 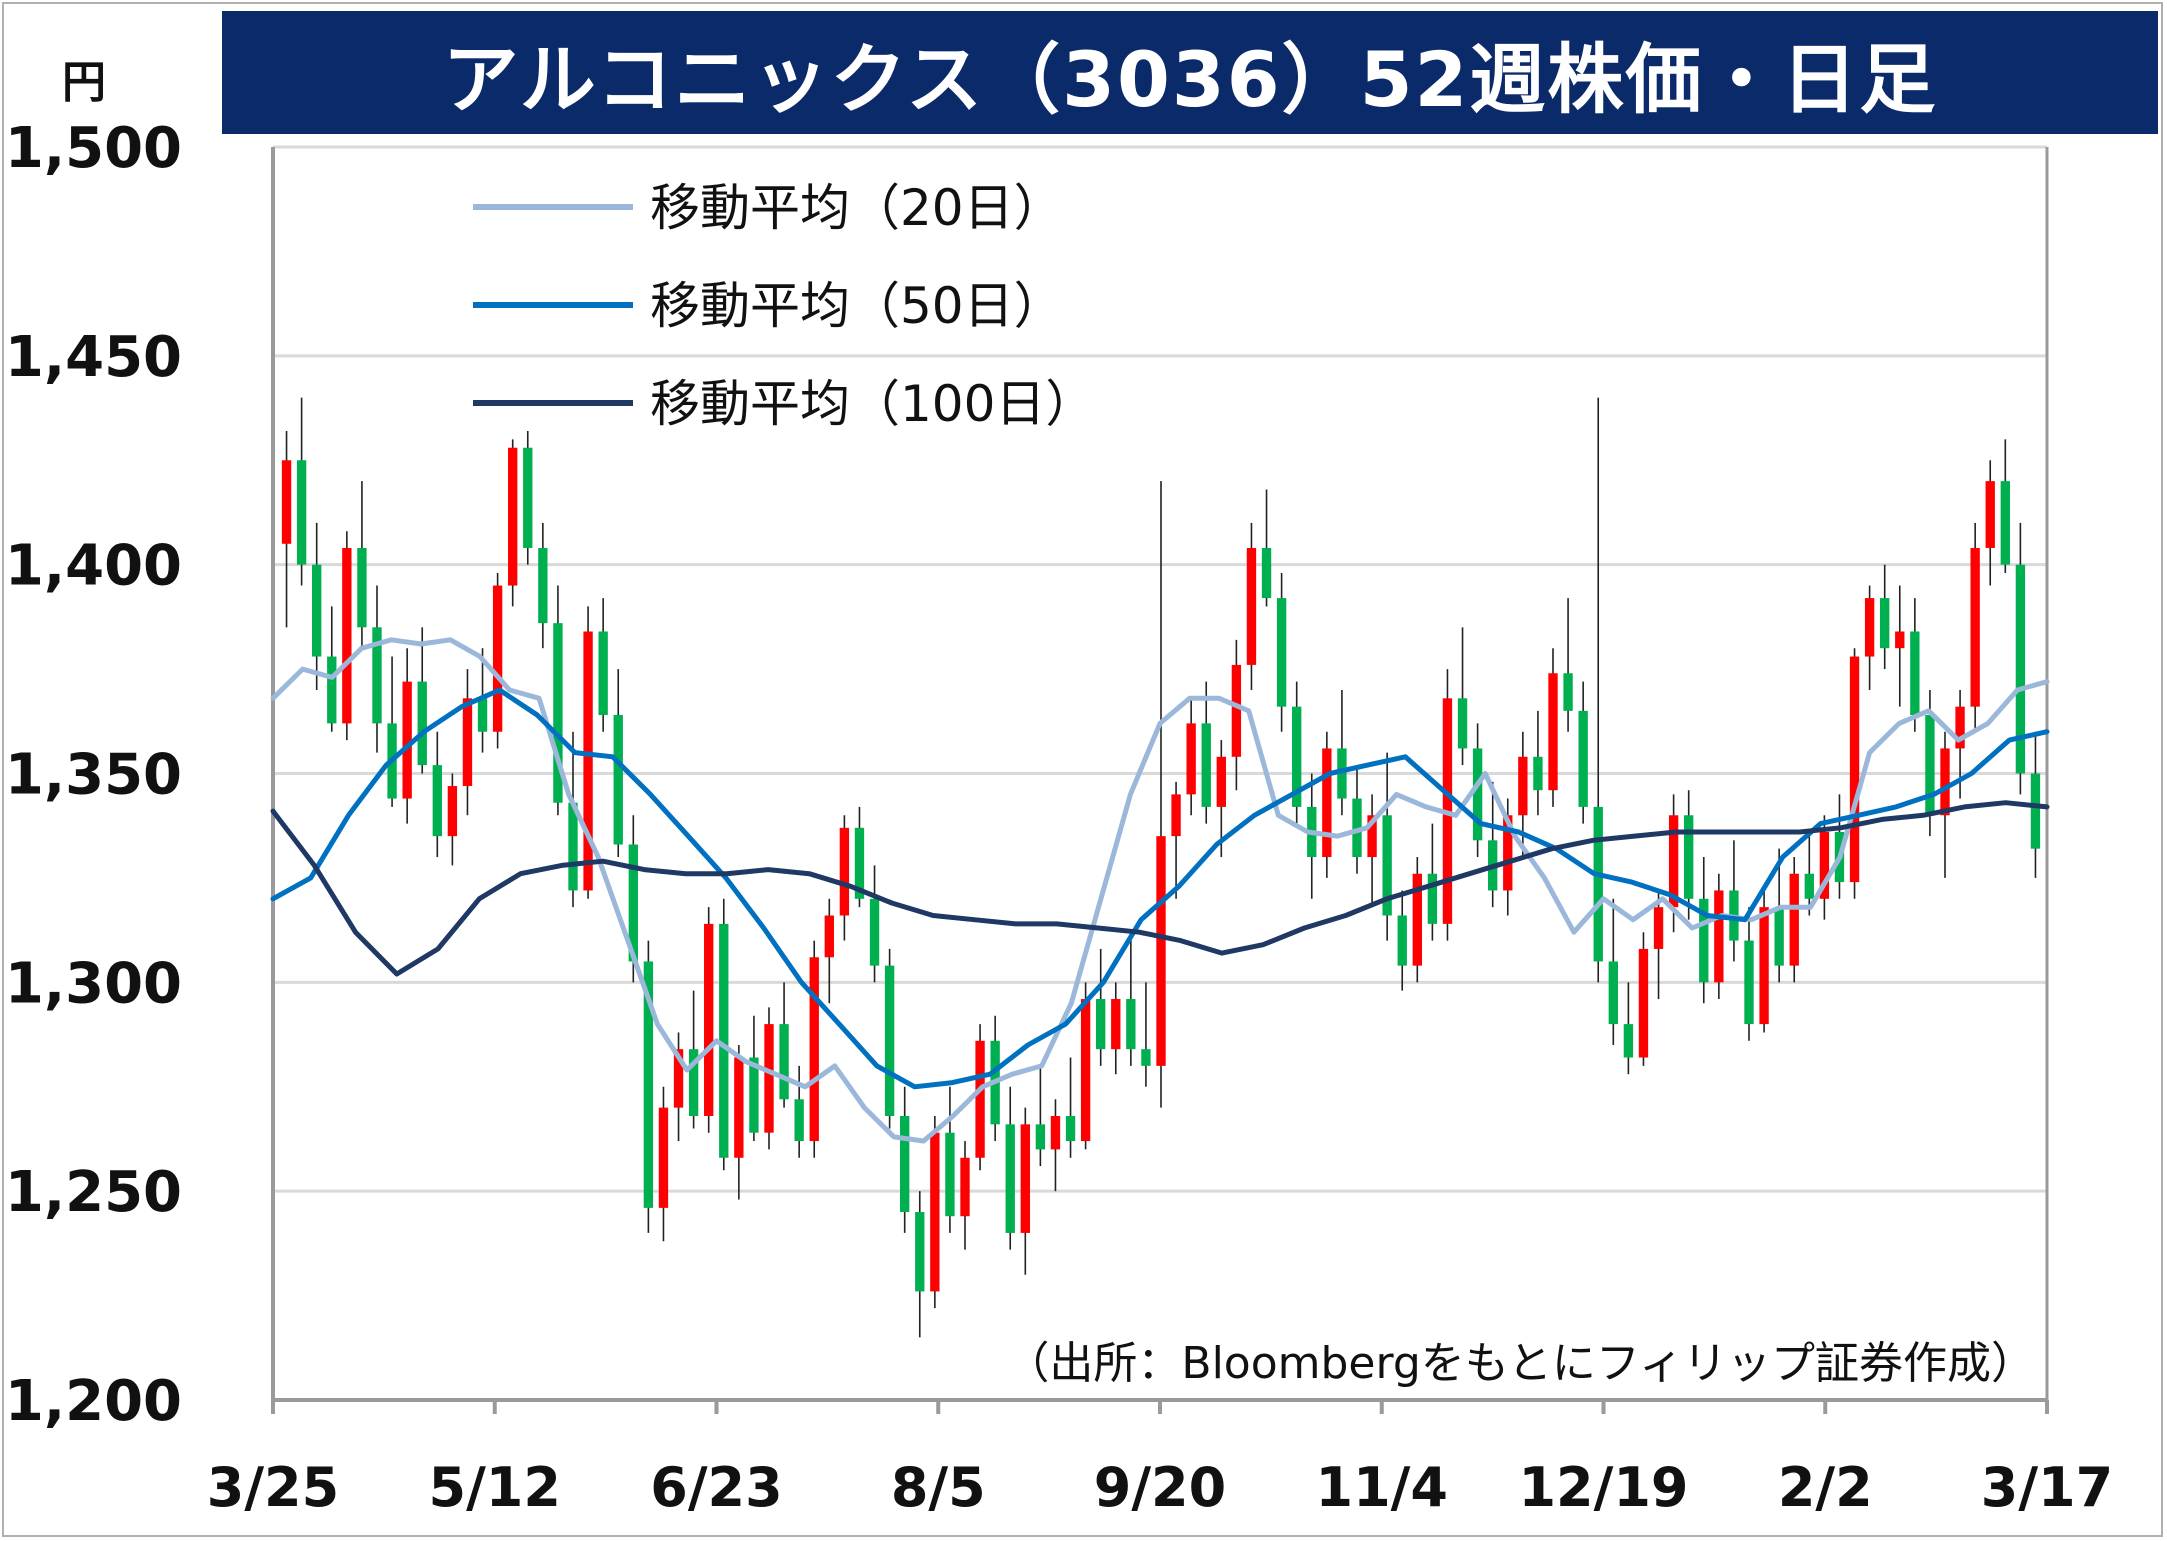 I want to click on x-tick-label: 5/12, so click(x=495, y=1487).